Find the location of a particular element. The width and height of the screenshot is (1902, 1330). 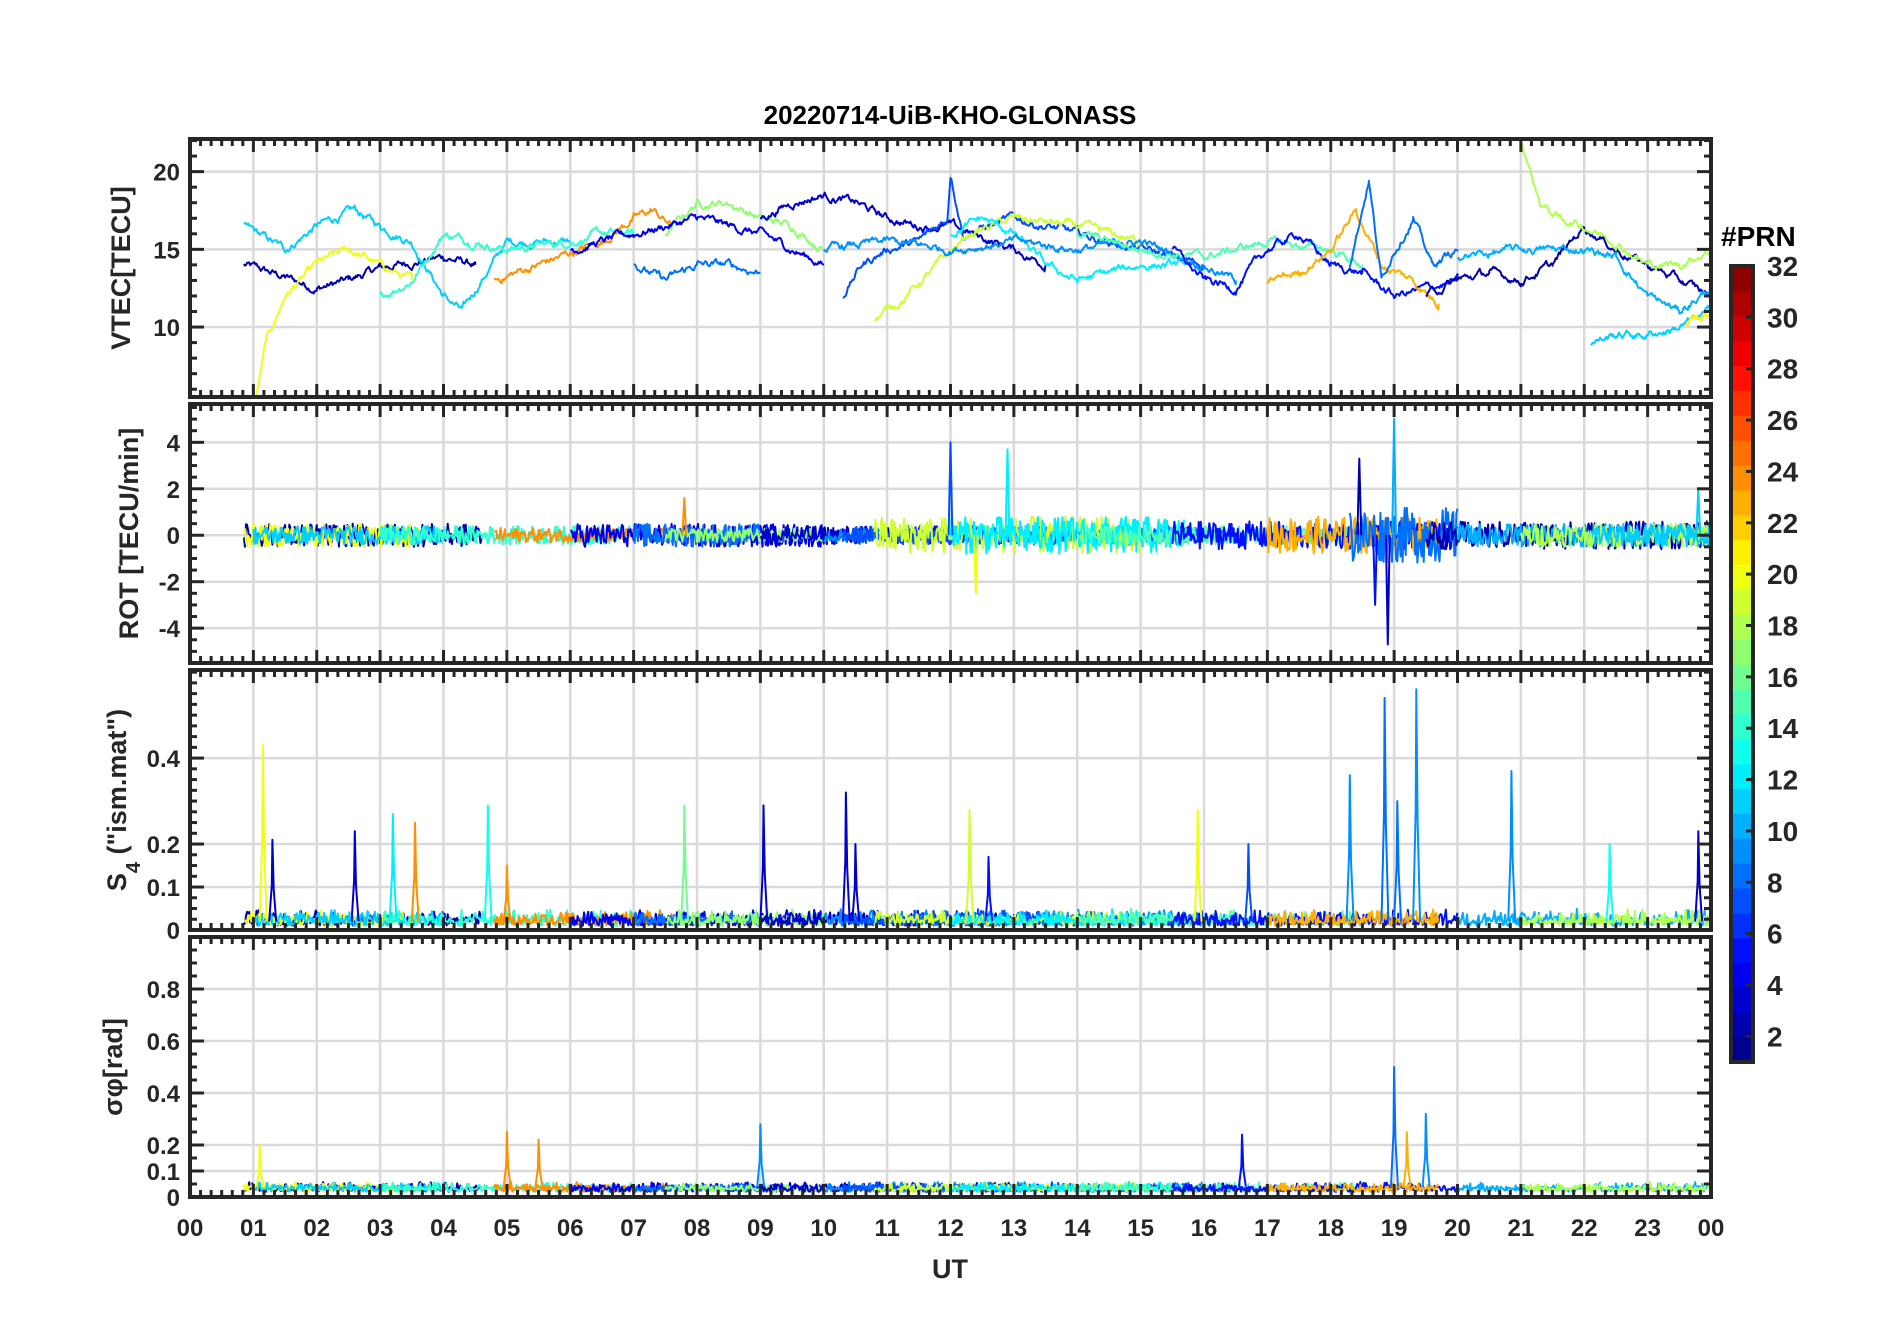

x-tick-label: 09 is located at coordinates (760, 1228).